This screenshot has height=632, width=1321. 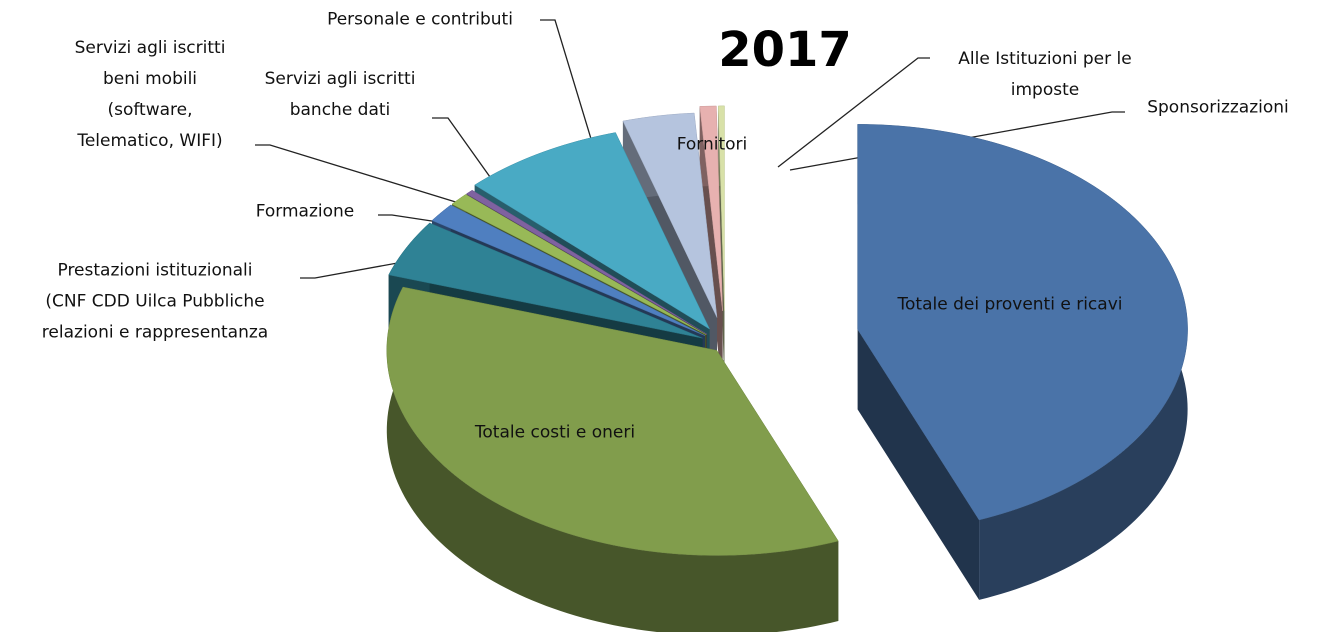 I want to click on slice-wall, so click(x=918, y=464).